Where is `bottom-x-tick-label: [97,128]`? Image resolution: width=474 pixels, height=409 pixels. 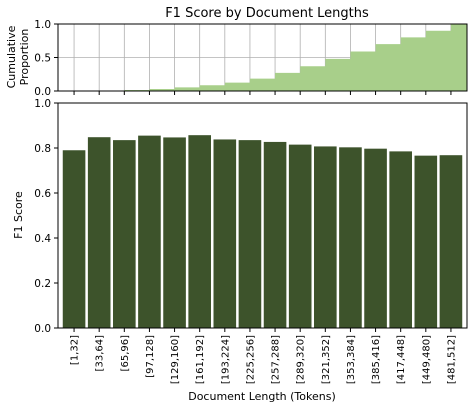 bottom-x-tick-label: [97,128] is located at coordinates (150, 356).